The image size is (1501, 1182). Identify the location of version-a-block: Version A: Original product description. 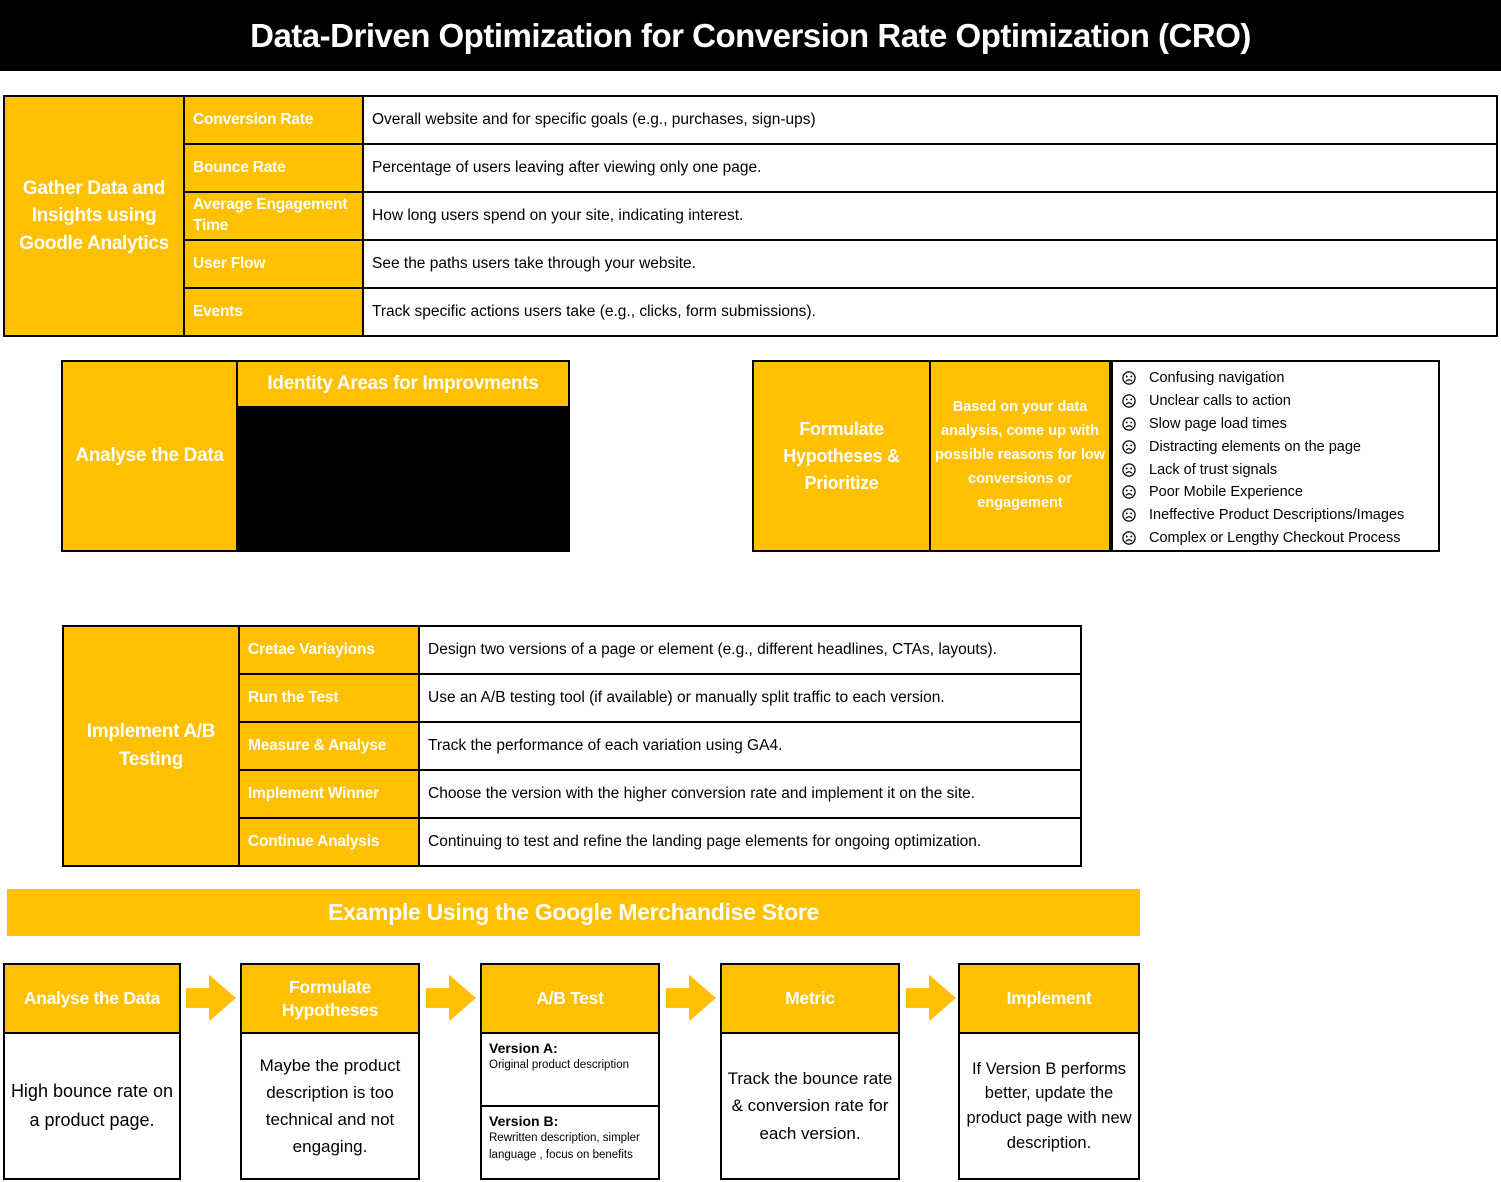
(570, 1070).